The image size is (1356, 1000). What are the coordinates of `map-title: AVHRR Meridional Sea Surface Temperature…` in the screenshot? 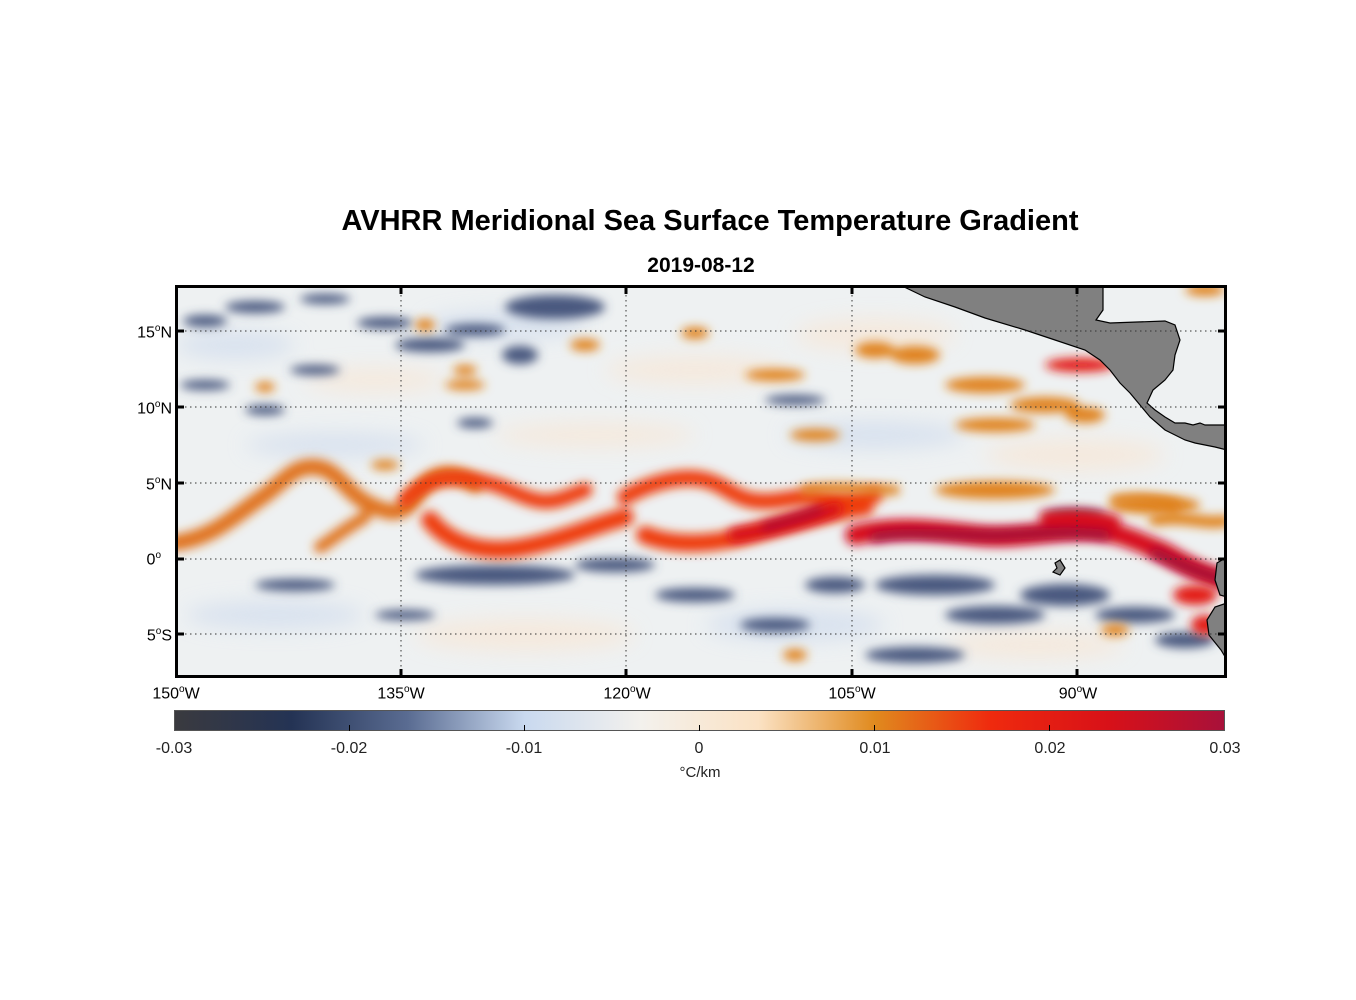 It's located at (710, 221).